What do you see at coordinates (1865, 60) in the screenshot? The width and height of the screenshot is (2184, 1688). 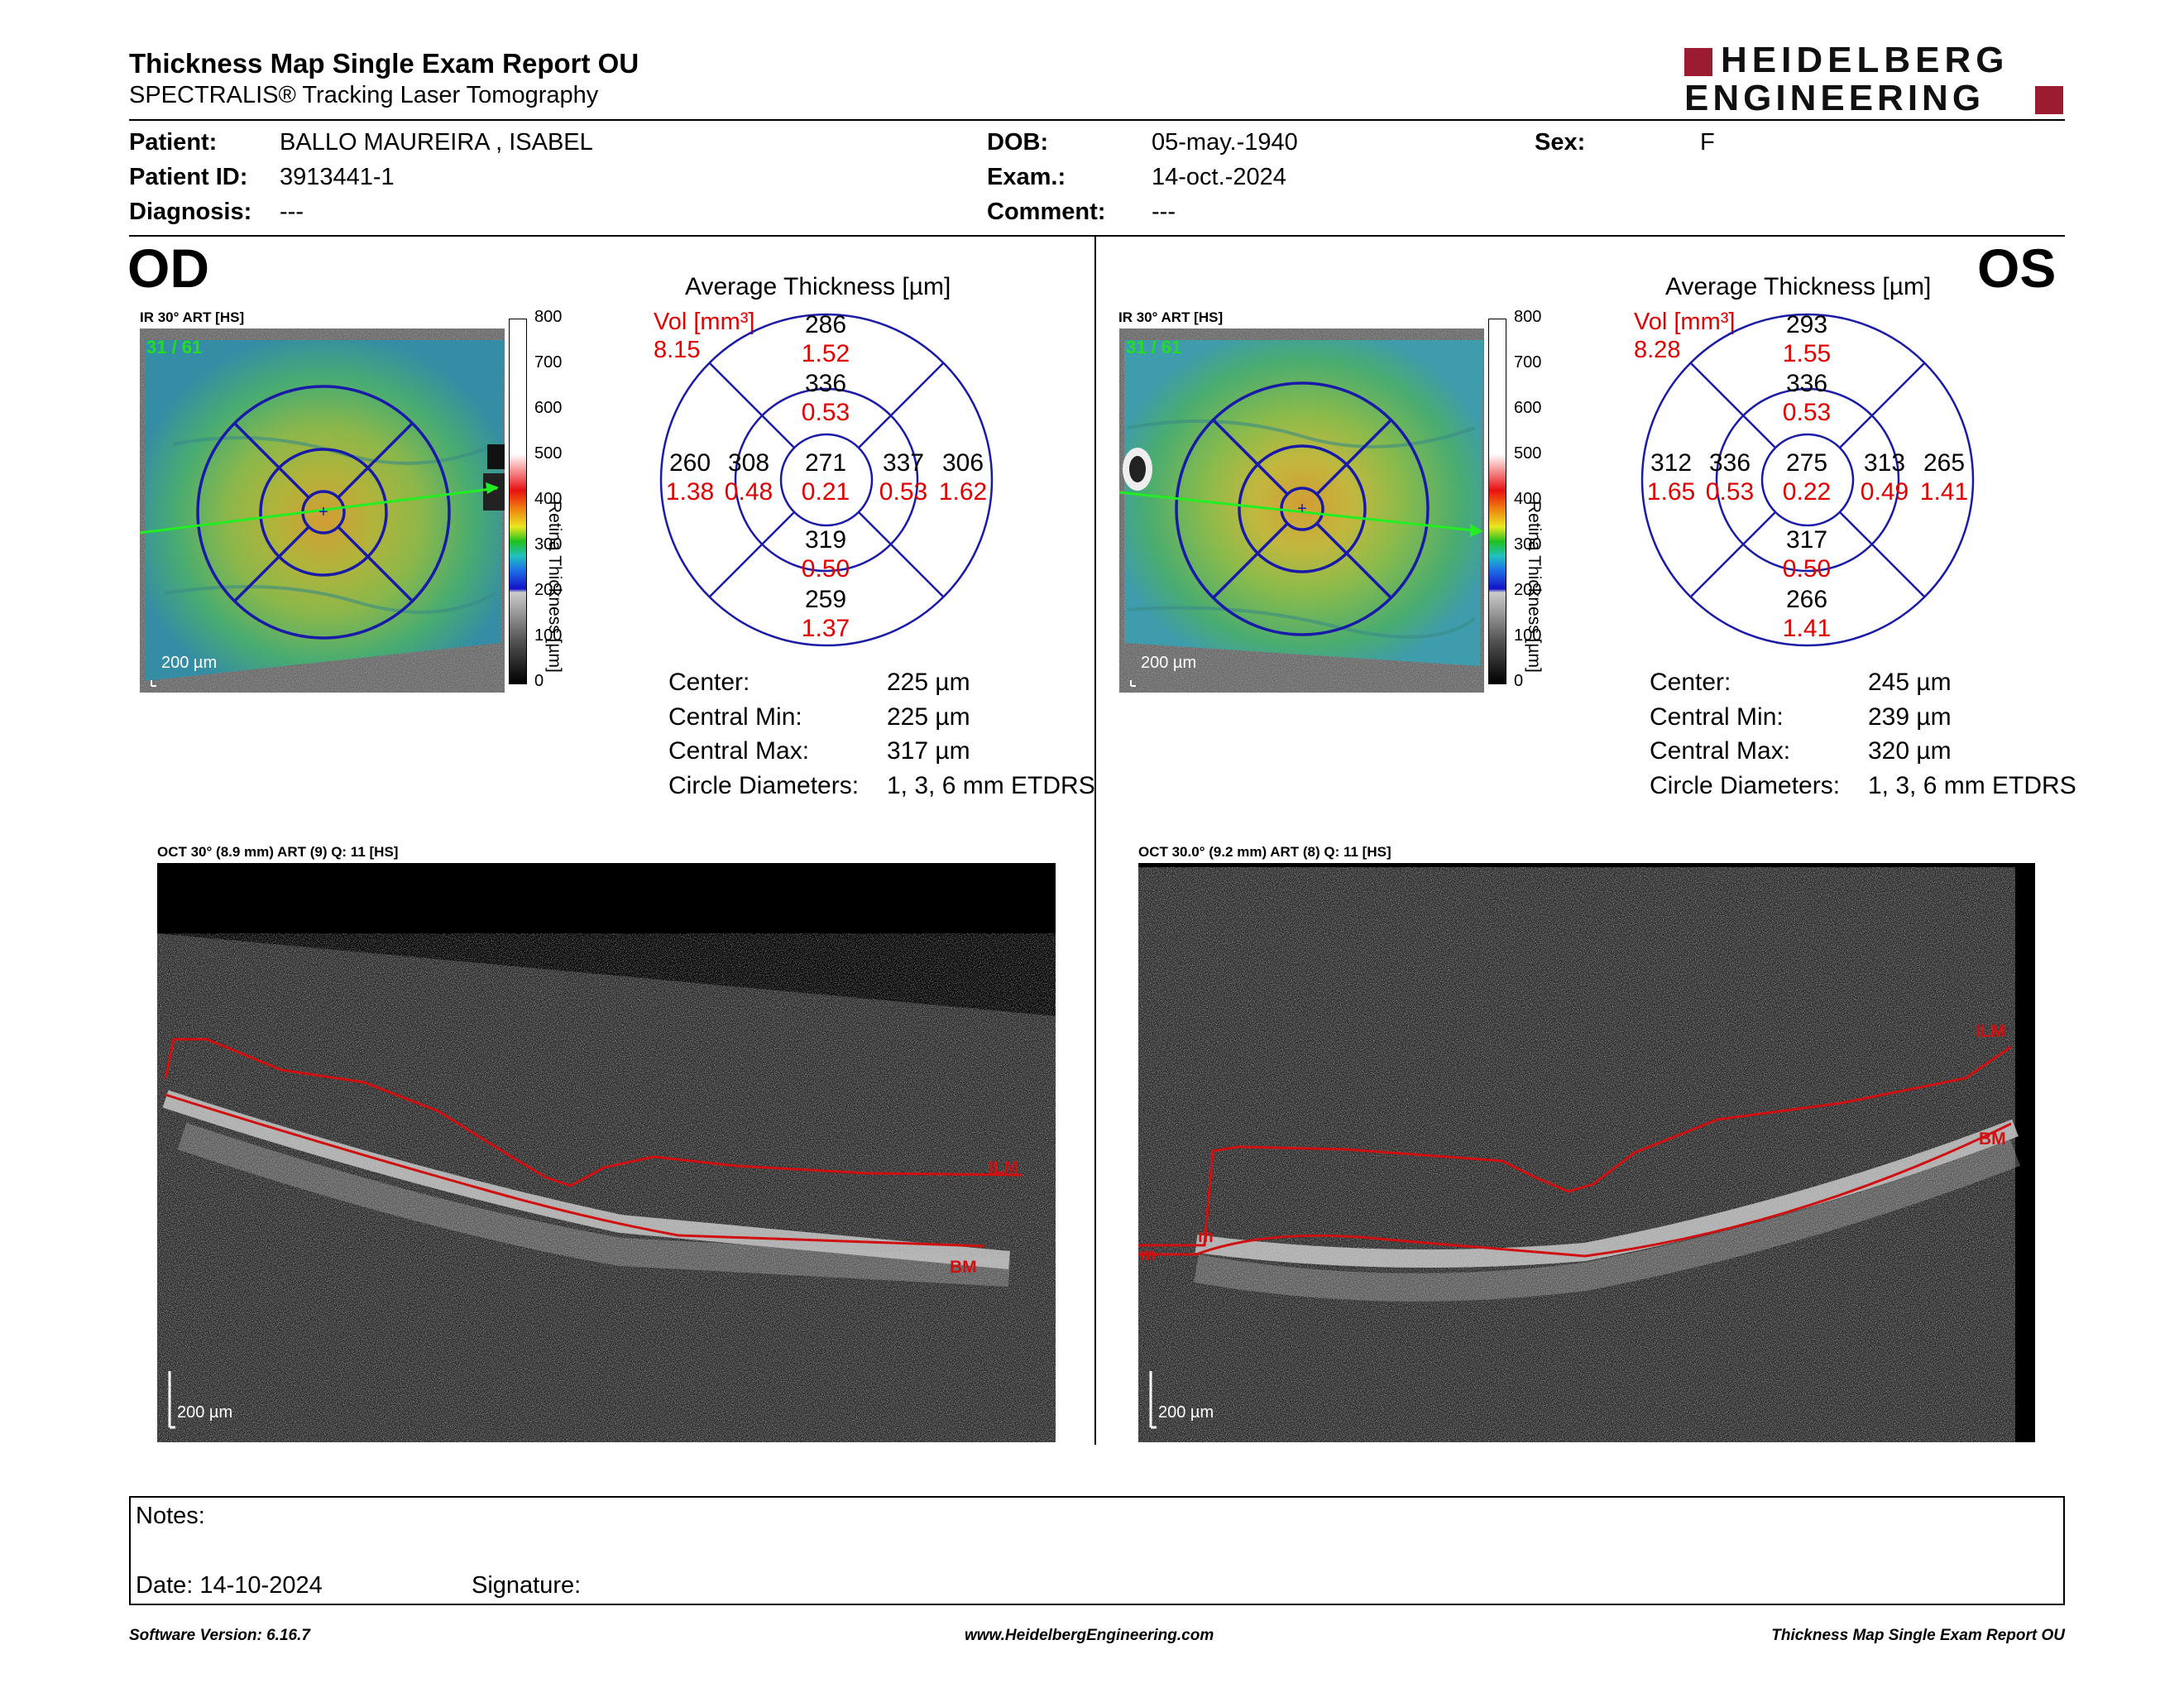 I see `logo-text-top: HEIDELBERG` at bounding box center [1865, 60].